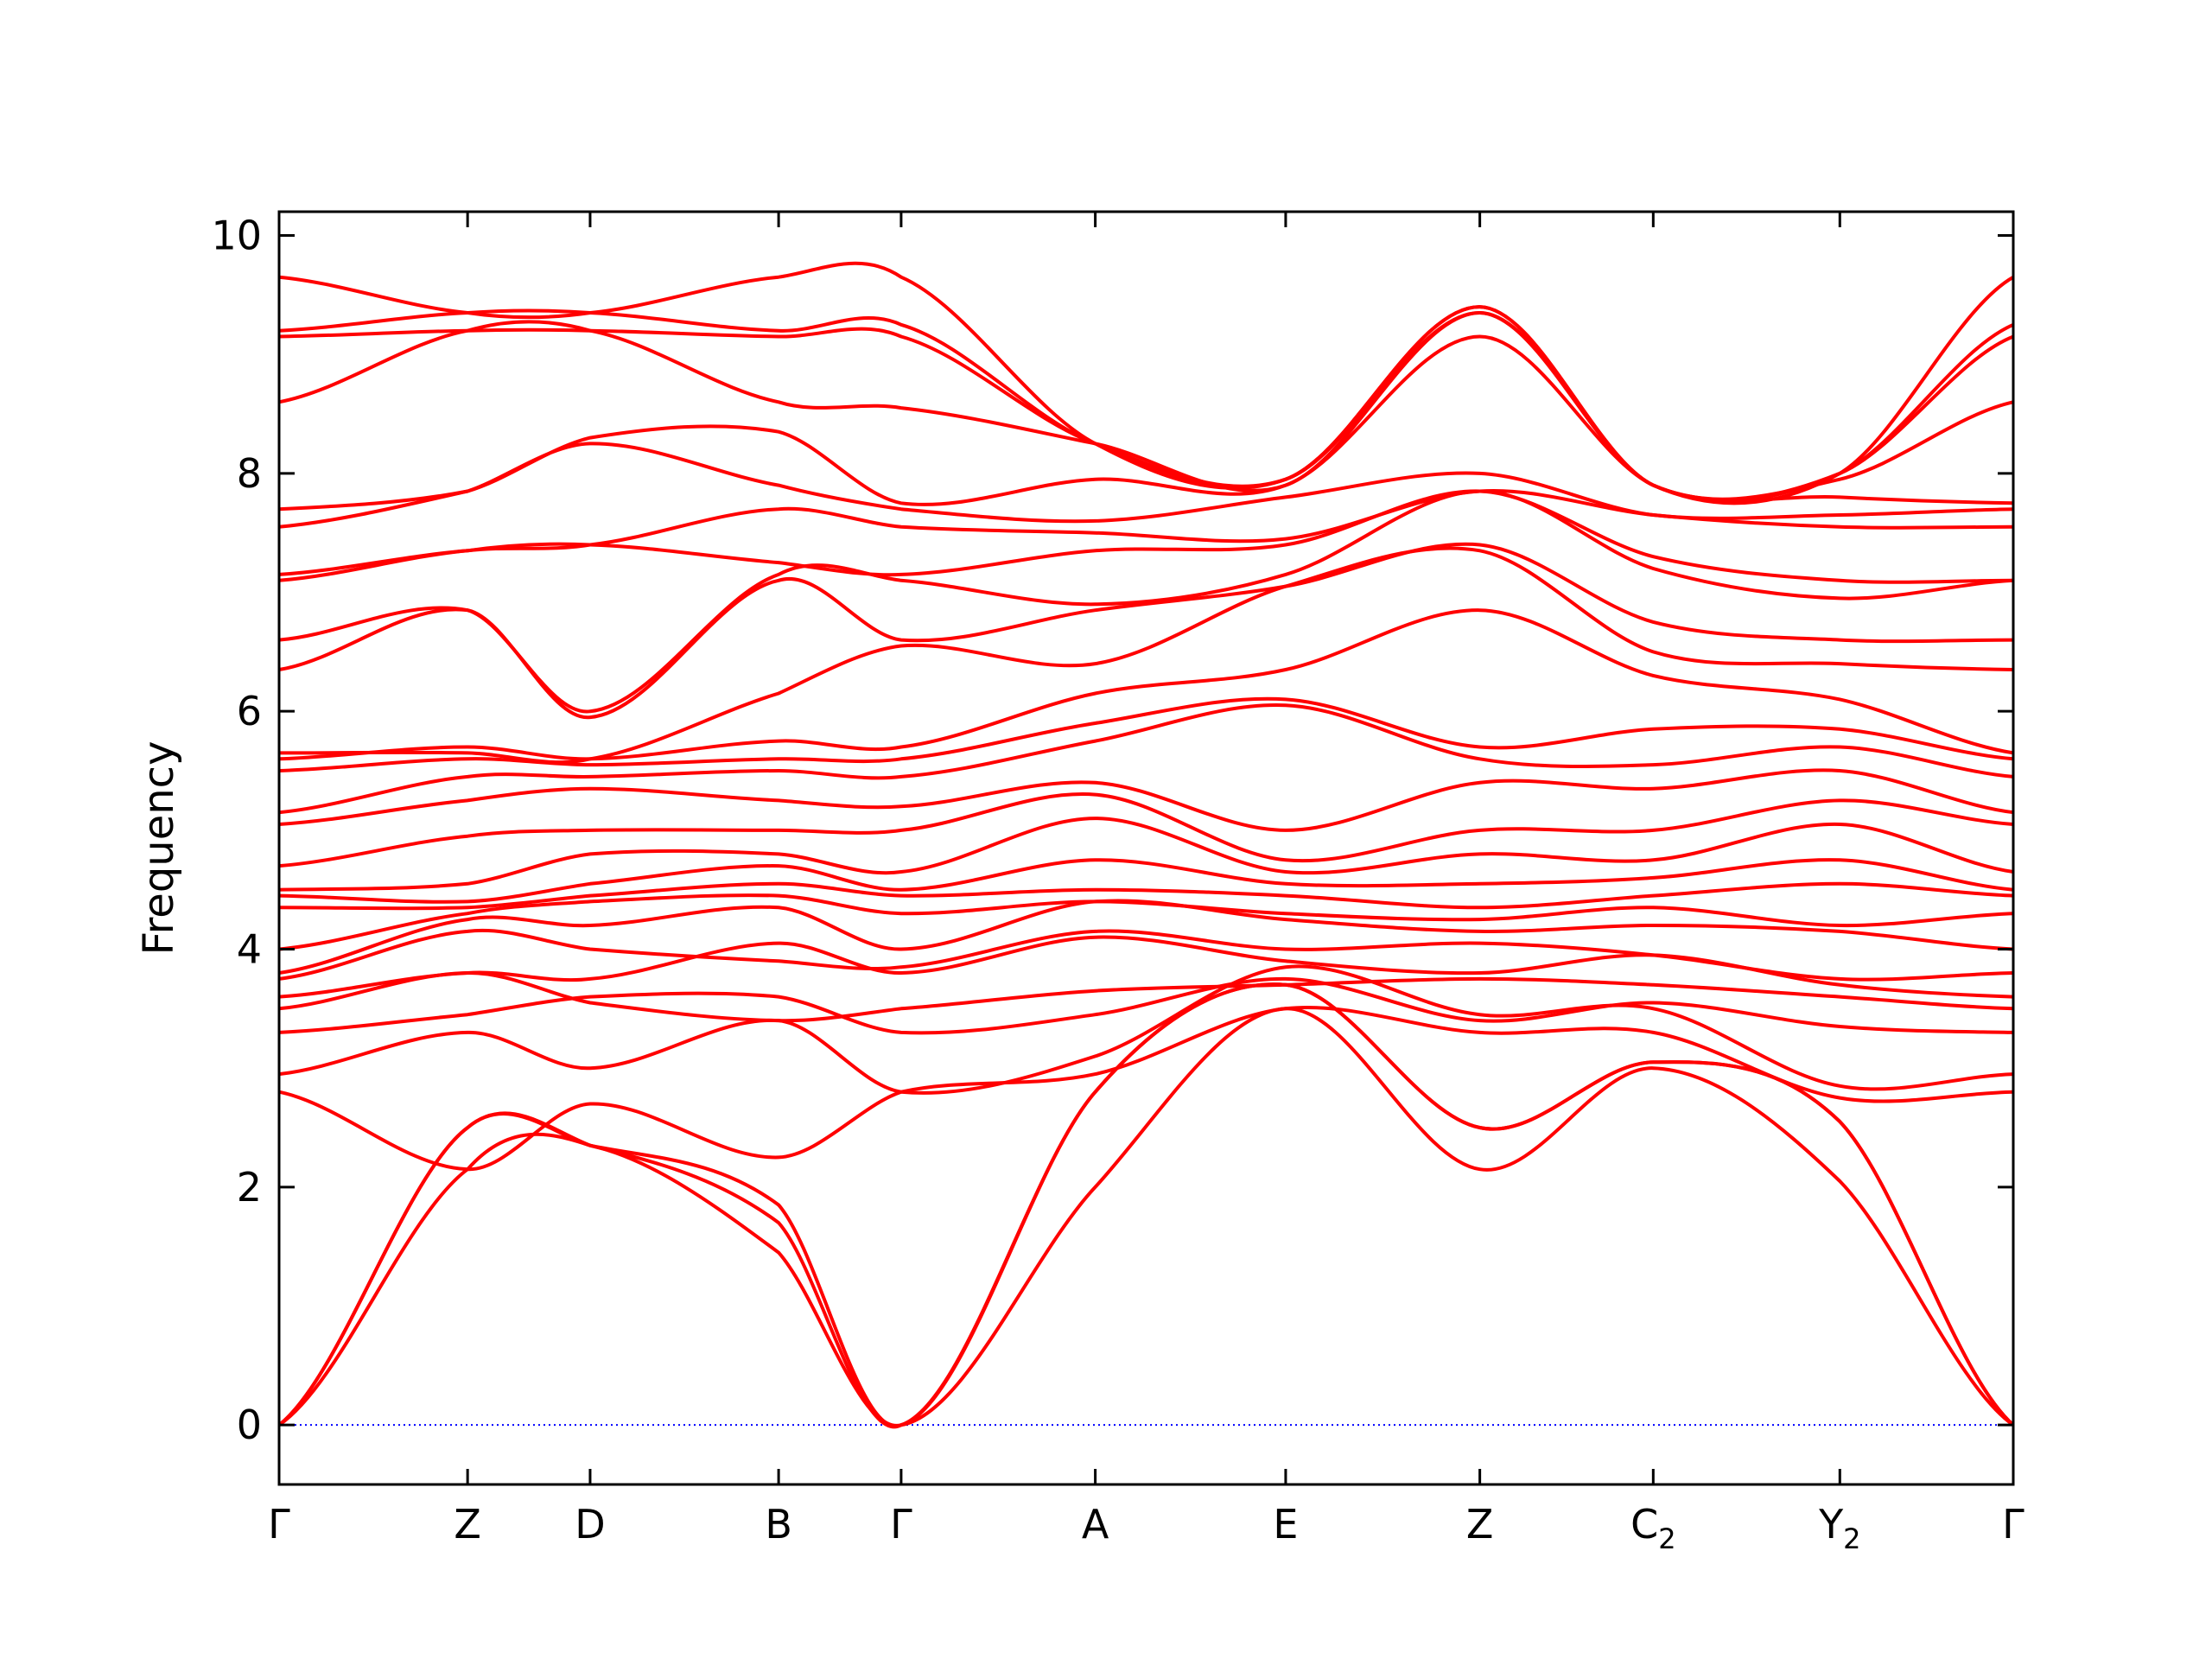  I want to click on x-tick-label: B, so click(778, 1524).